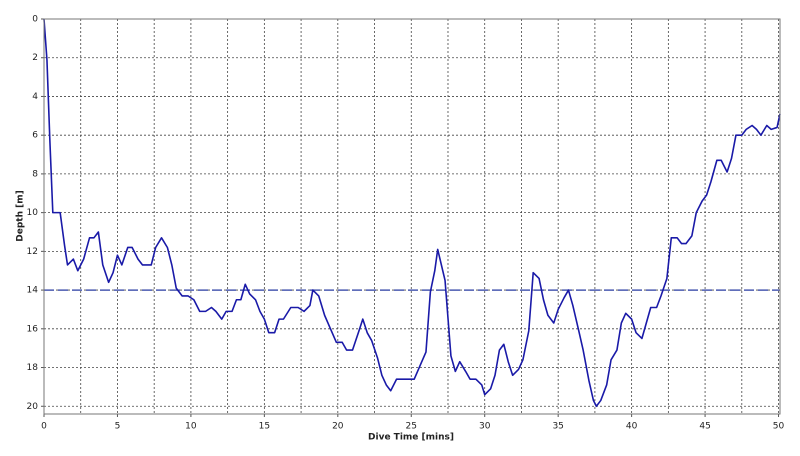  Describe the element at coordinates (264, 427) in the screenshot. I see `x-tick-label: 15` at that location.